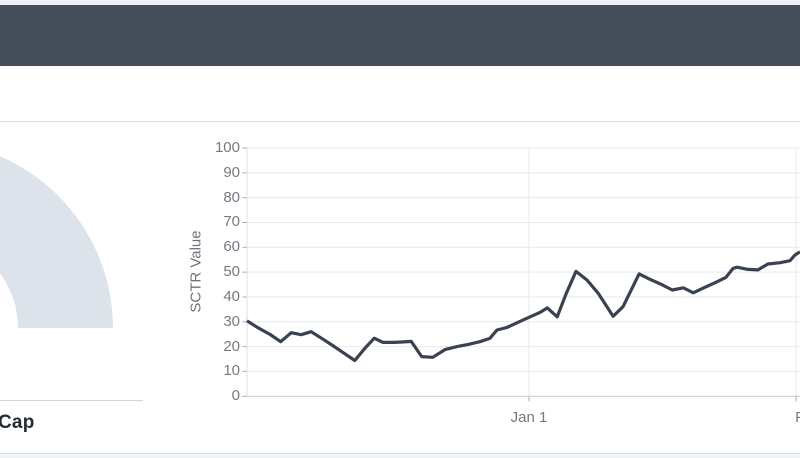 This screenshot has height=458, width=800. What do you see at coordinates (231, 222) in the screenshot?
I see `y-tick-label-70: 70` at bounding box center [231, 222].